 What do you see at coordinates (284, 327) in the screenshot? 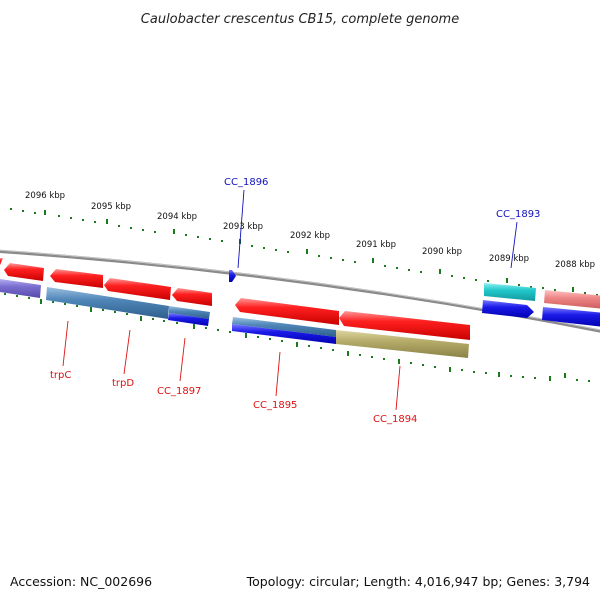
I see `feature-cc1895` at bounding box center [284, 327].